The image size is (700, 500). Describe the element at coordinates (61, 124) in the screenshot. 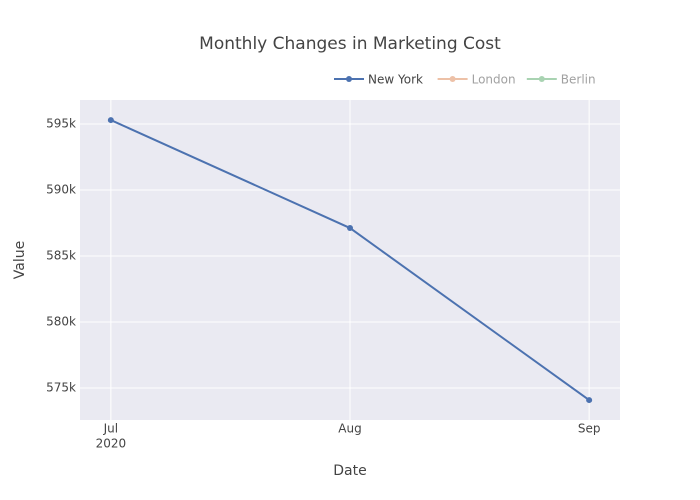

I see `y-tick-label: 595k` at that location.